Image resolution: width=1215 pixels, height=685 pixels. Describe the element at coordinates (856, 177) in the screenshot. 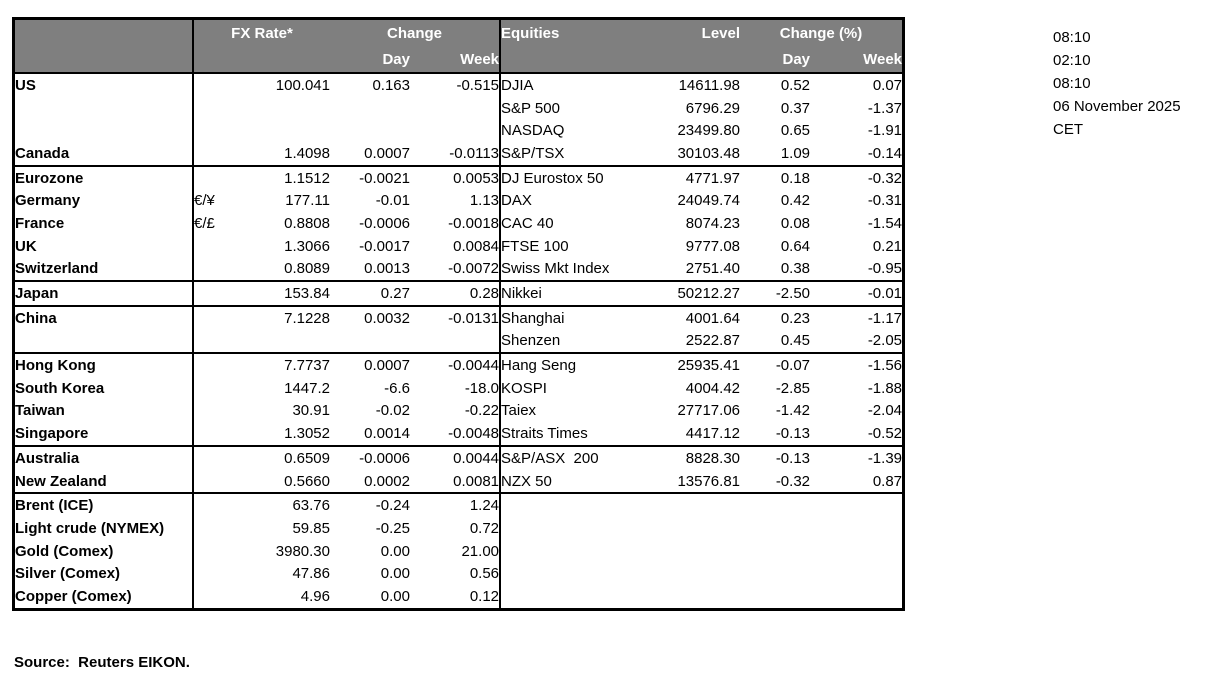

I see `equity-change-week-value: -0.32` at that location.